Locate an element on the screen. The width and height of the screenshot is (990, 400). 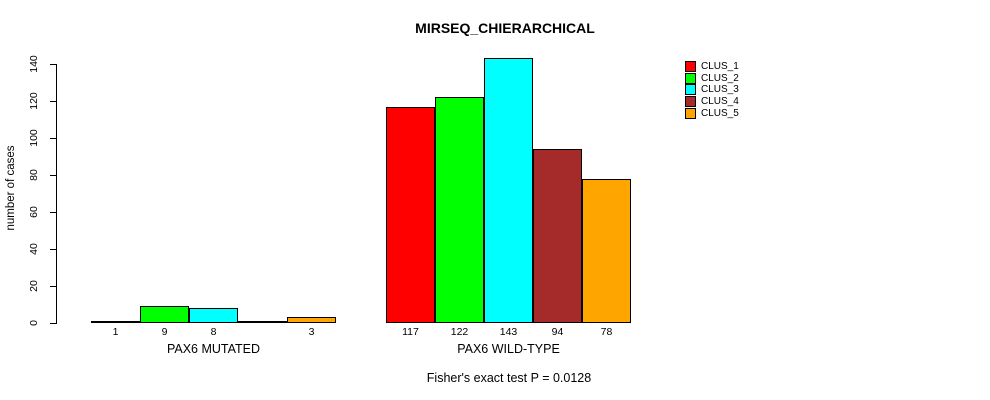
y-tick-label: 120 is located at coordinates (34, 101).